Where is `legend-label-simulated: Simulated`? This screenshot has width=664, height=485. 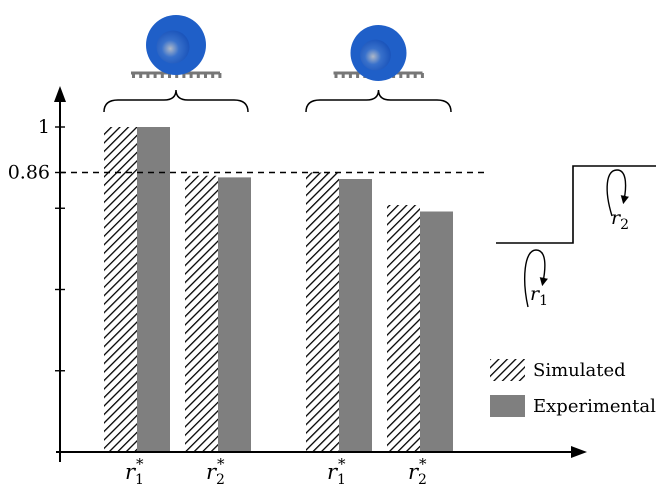
legend-label-simulated: Simulated is located at coordinates (579, 370).